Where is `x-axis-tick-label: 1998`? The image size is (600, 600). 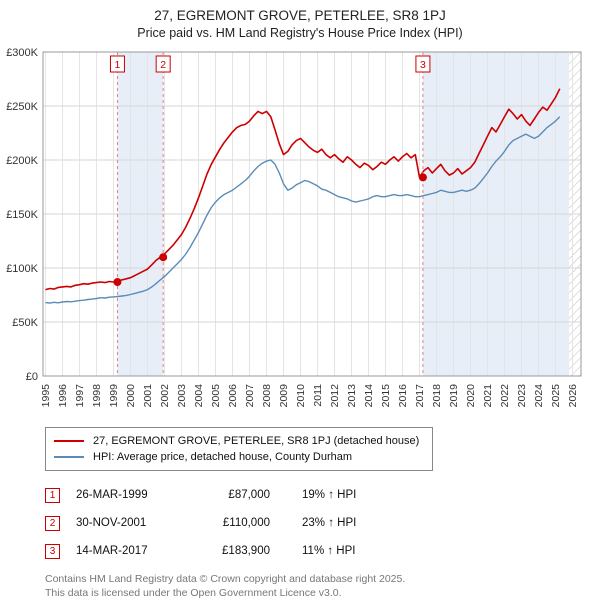
x-axis-tick-label: 1998 is located at coordinates (97, 396).